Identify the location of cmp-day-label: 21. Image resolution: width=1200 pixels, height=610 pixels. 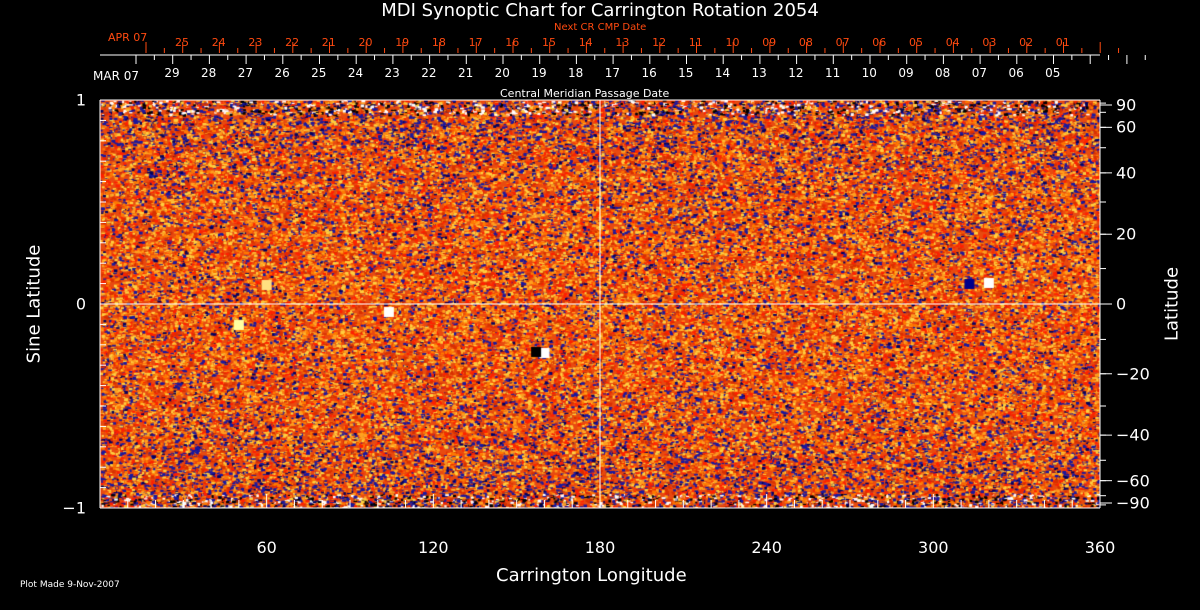
(465, 73).